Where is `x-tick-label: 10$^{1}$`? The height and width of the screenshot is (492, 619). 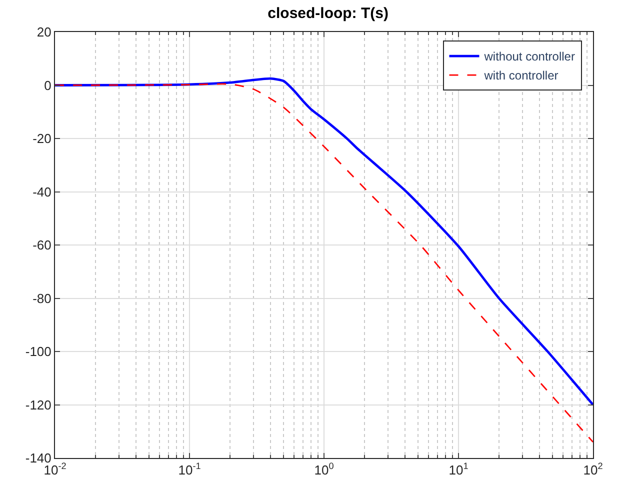 x-tick-label: 10$^{1}$ is located at coordinates (458, 469).